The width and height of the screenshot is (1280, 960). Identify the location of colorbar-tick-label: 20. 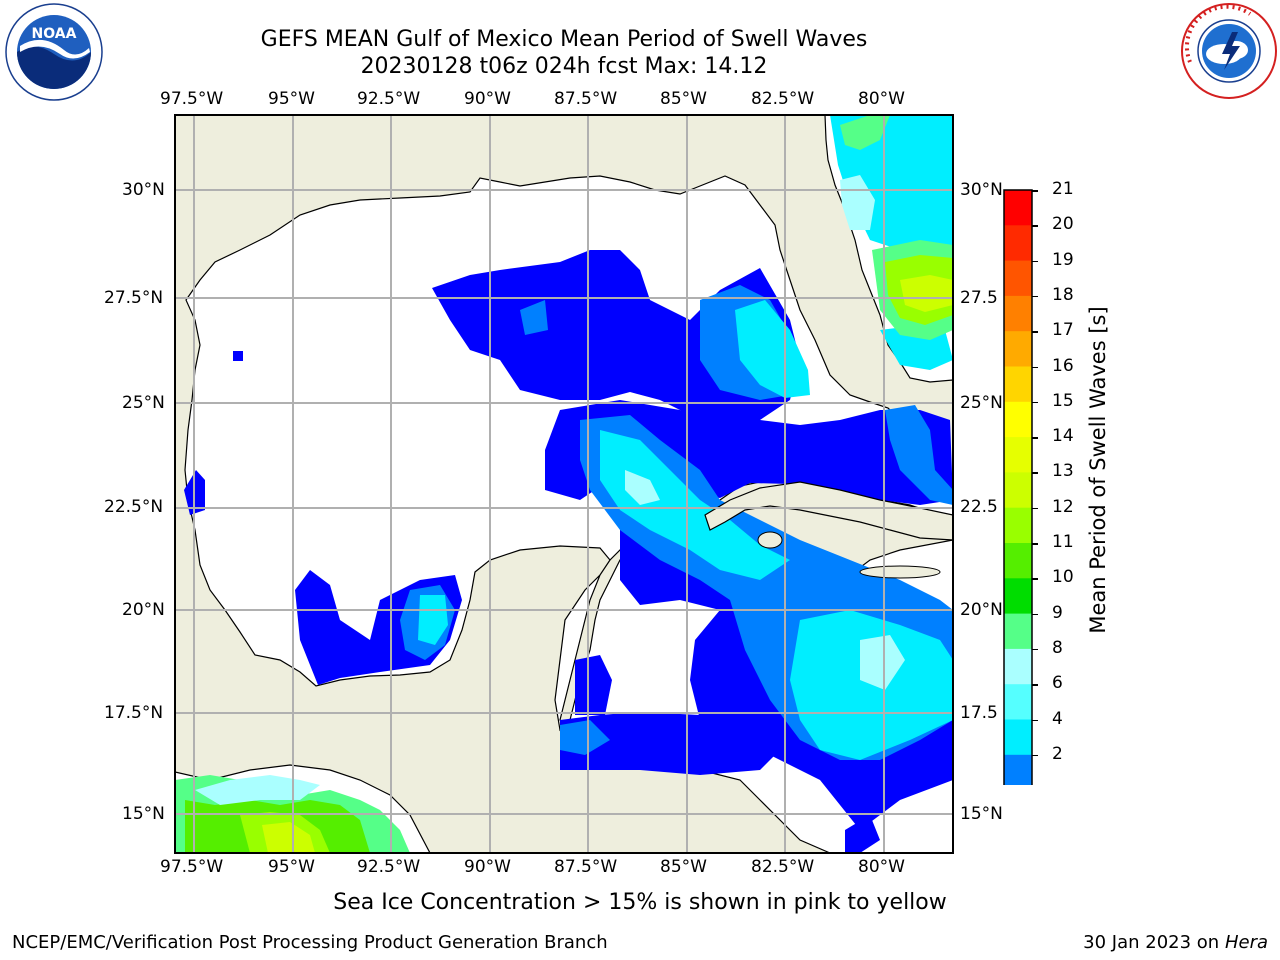
(1063, 224).